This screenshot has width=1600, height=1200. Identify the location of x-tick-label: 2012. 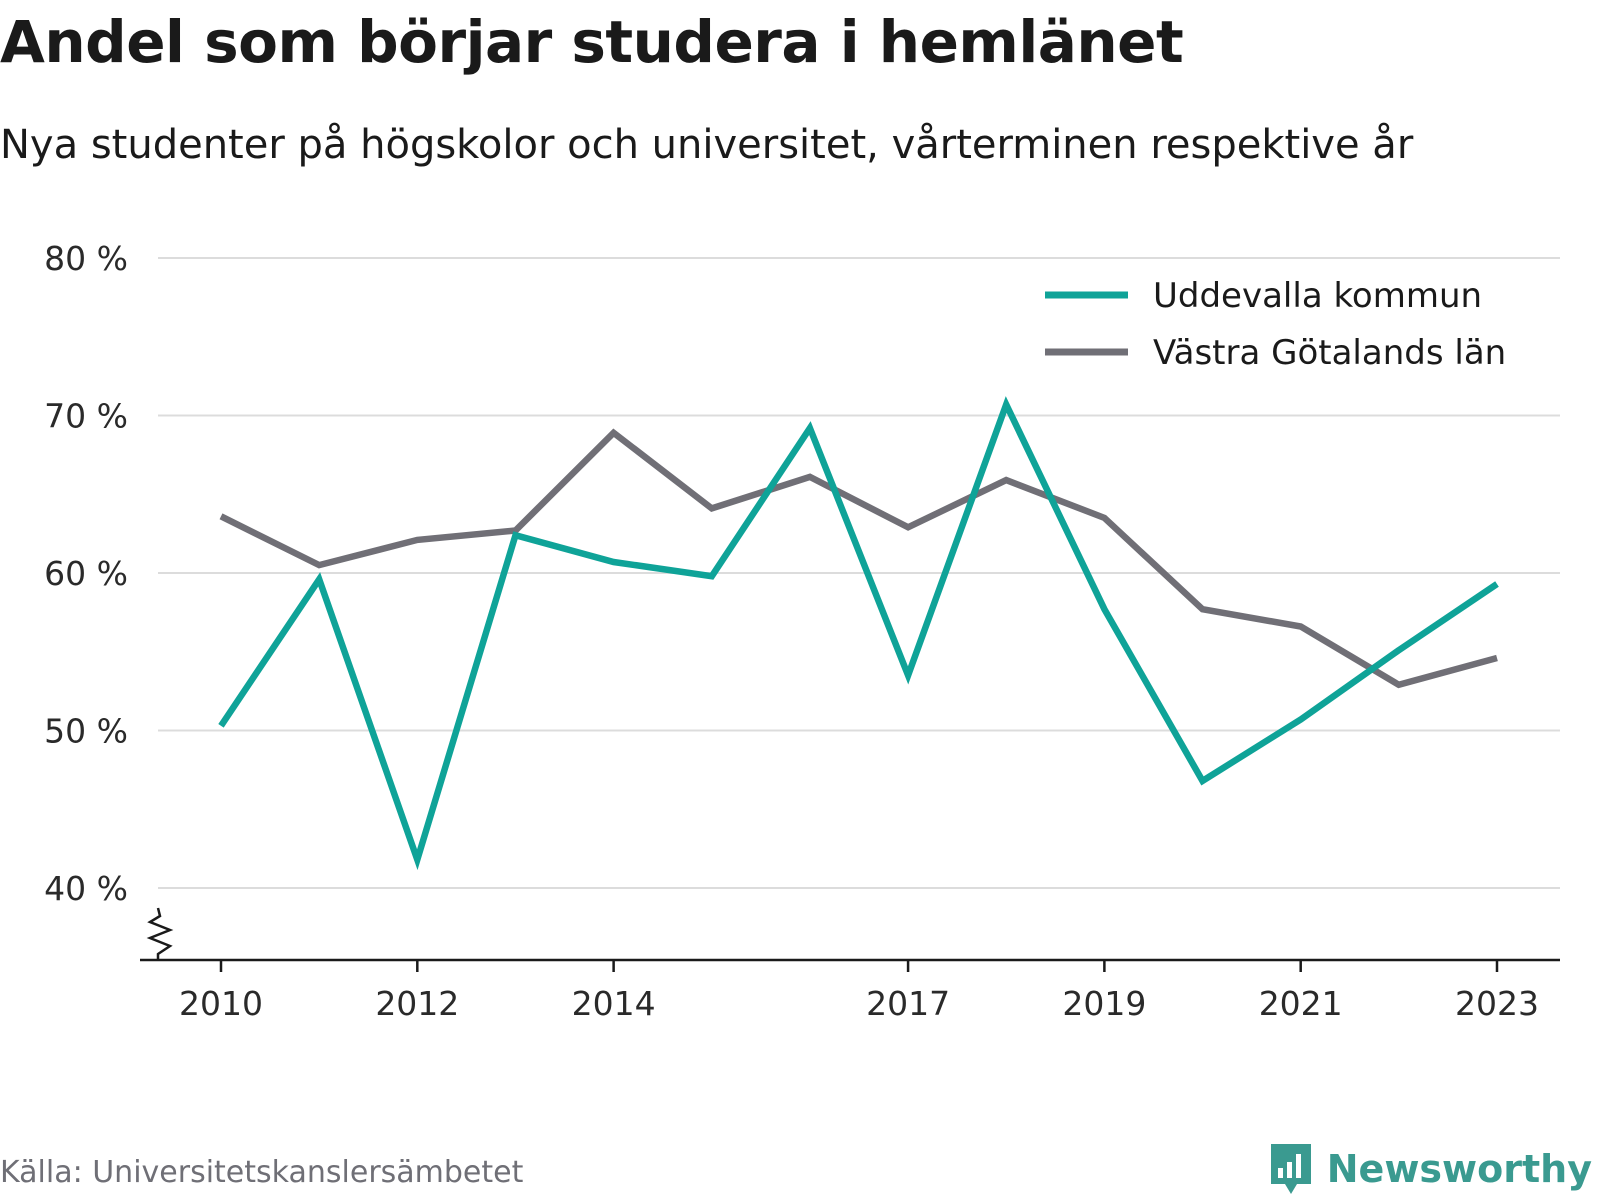
(417, 1003).